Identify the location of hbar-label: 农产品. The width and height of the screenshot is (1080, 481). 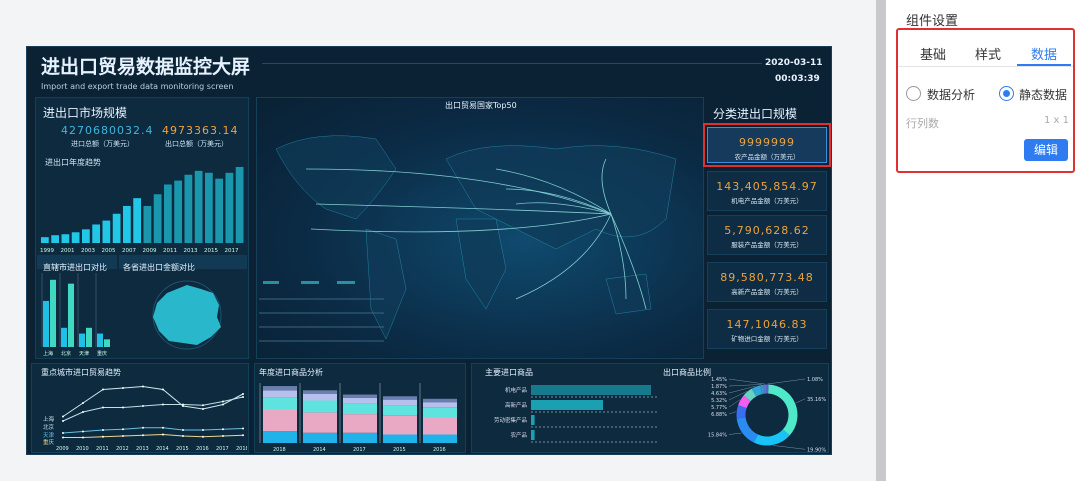
(518, 435).